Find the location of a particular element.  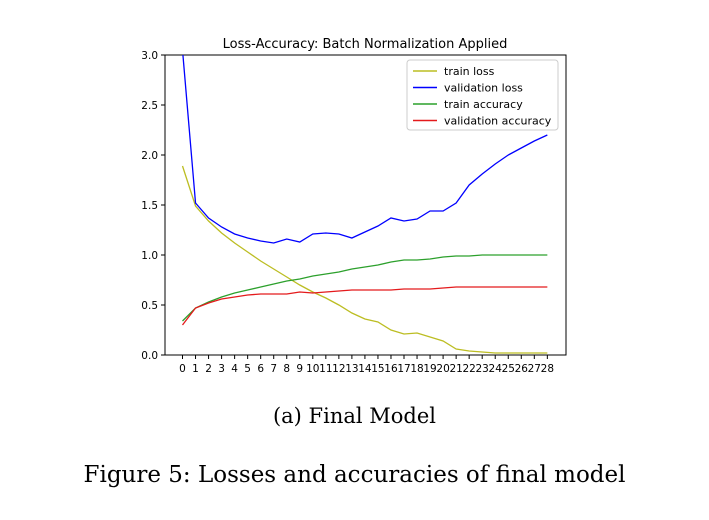

x-tick-label: 24 is located at coordinates (496, 369).